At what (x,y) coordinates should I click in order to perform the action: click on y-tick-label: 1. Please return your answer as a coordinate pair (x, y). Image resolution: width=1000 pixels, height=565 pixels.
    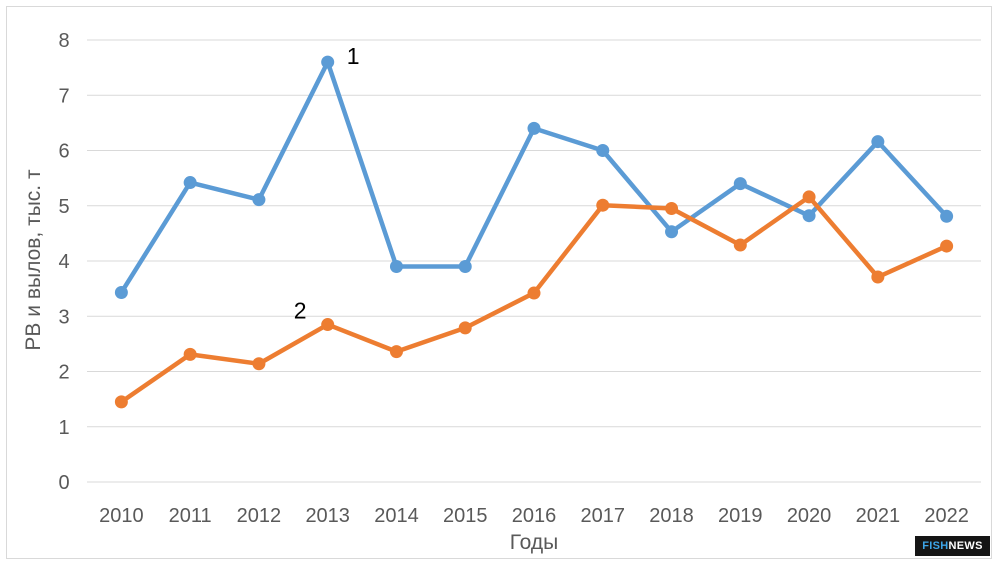
    Looking at the image, I should click on (63, 428).